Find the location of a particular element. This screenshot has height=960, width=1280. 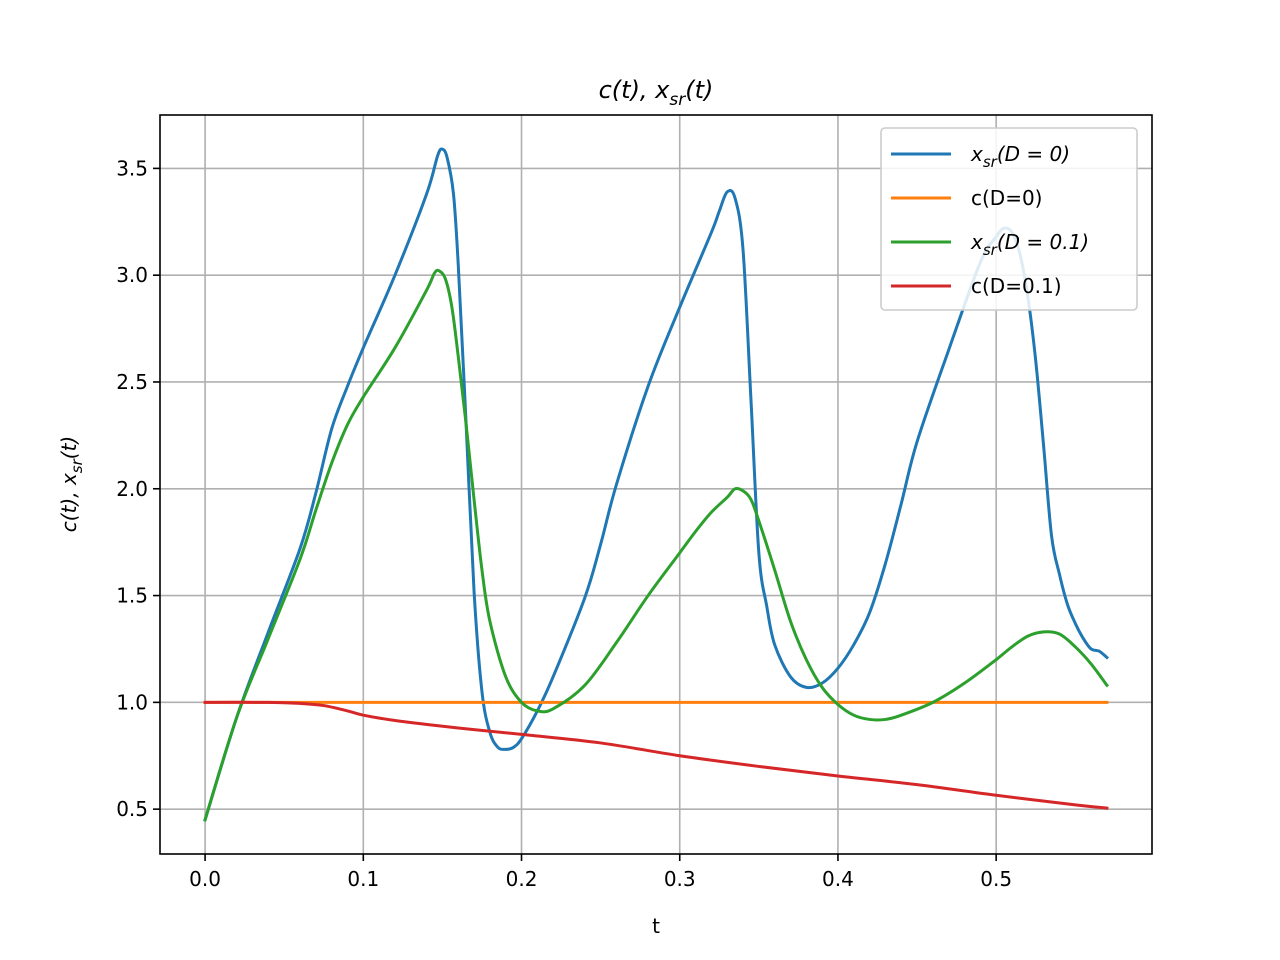

legend-label-2: xsr(D = 0.1) is located at coordinates (1029, 244).